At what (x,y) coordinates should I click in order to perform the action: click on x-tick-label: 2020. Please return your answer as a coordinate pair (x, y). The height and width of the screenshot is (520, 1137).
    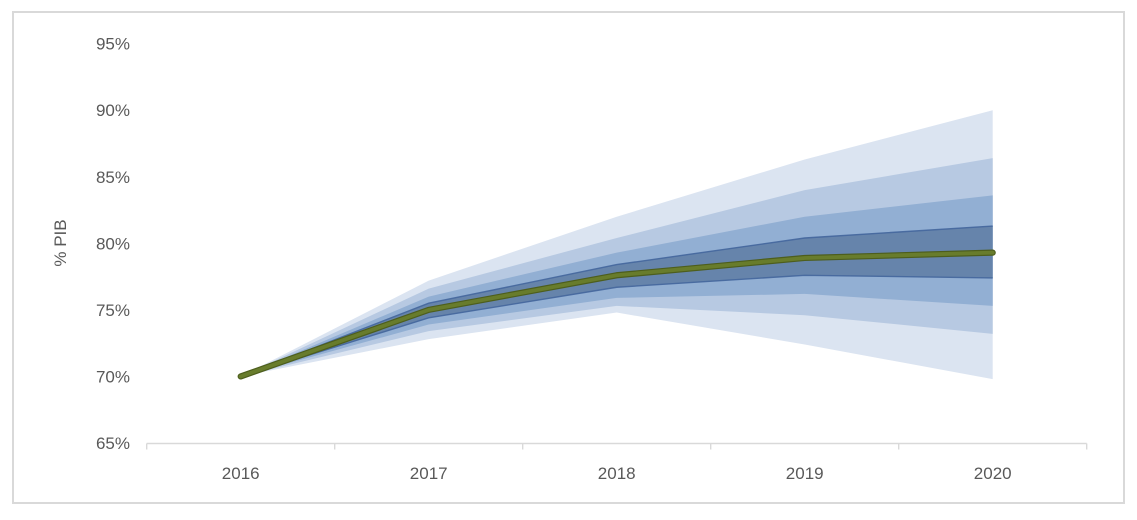
    Looking at the image, I should click on (993, 473).